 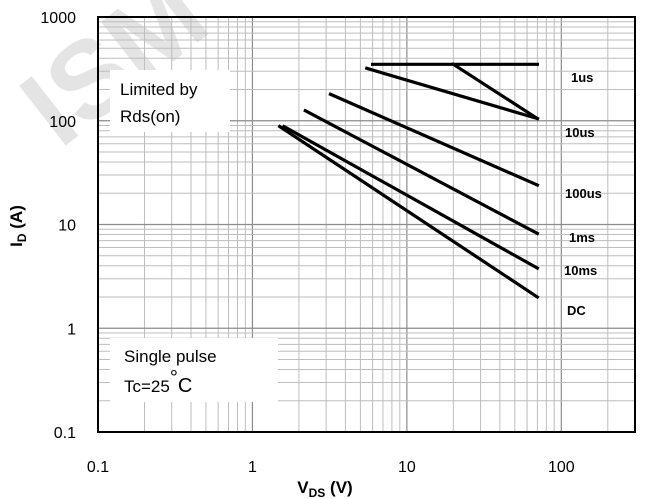 What do you see at coordinates (147, 386) in the screenshot?
I see `case-temperature-value: Tc=25` at bounding box center [147, 386].